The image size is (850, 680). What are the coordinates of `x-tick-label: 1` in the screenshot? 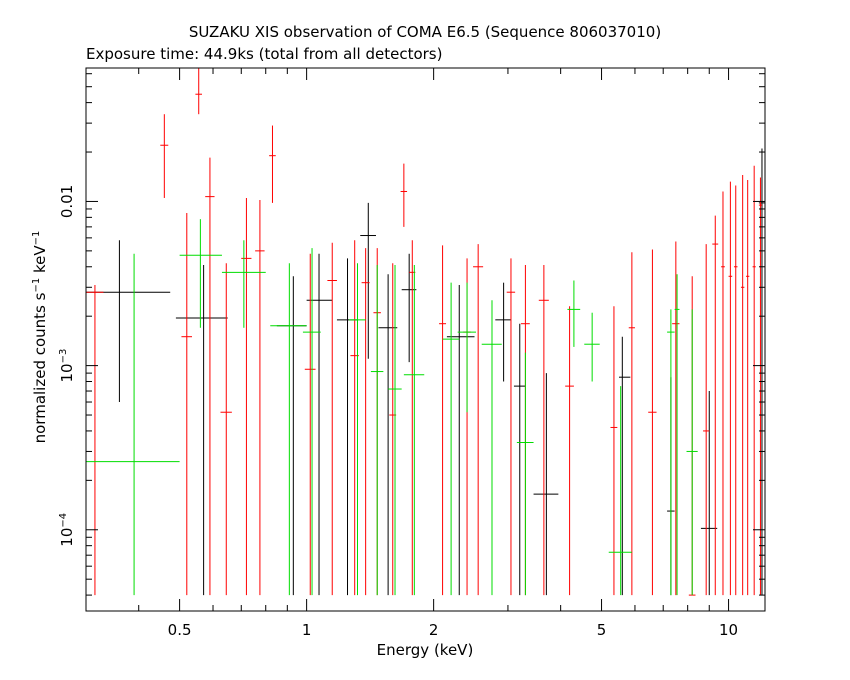 It's located at (307, 630).